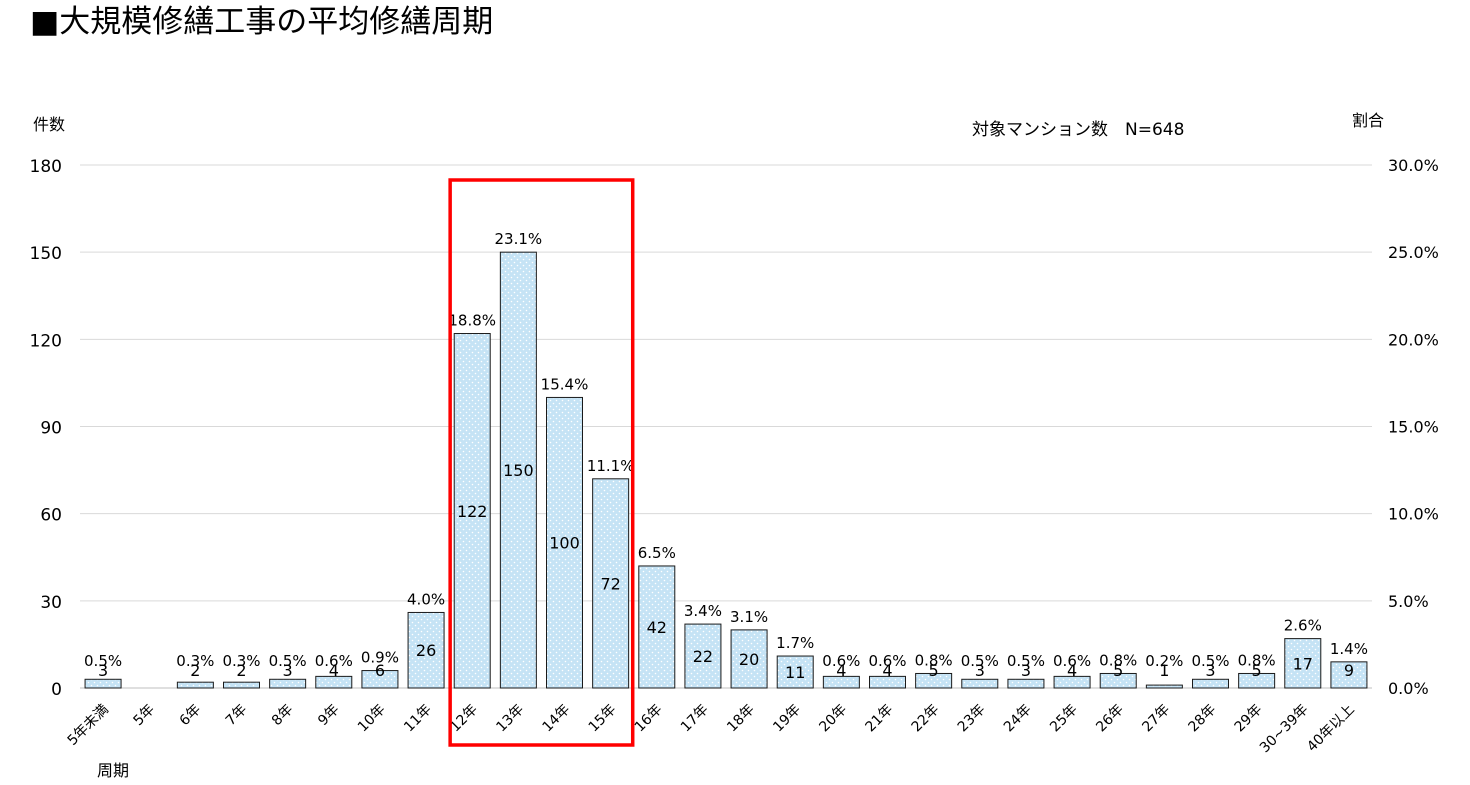  Describe the element at coordinates (1349, 670) in the screenshot. I see `value-label: 9` at that location.